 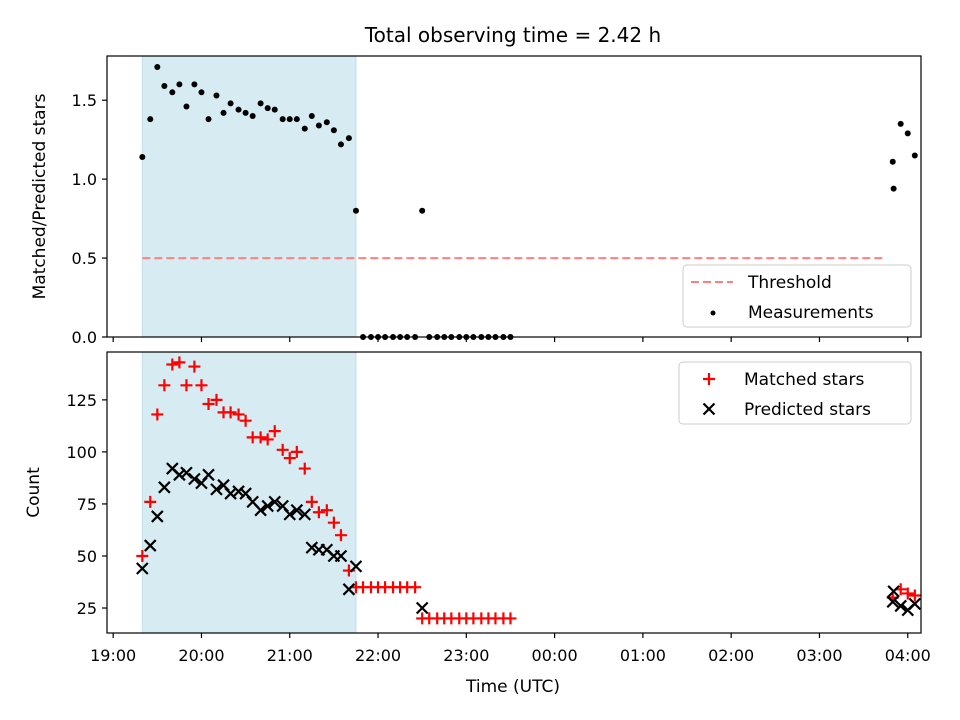 I want to click on ratio-shaded-interval, so click(x=249, y=196).